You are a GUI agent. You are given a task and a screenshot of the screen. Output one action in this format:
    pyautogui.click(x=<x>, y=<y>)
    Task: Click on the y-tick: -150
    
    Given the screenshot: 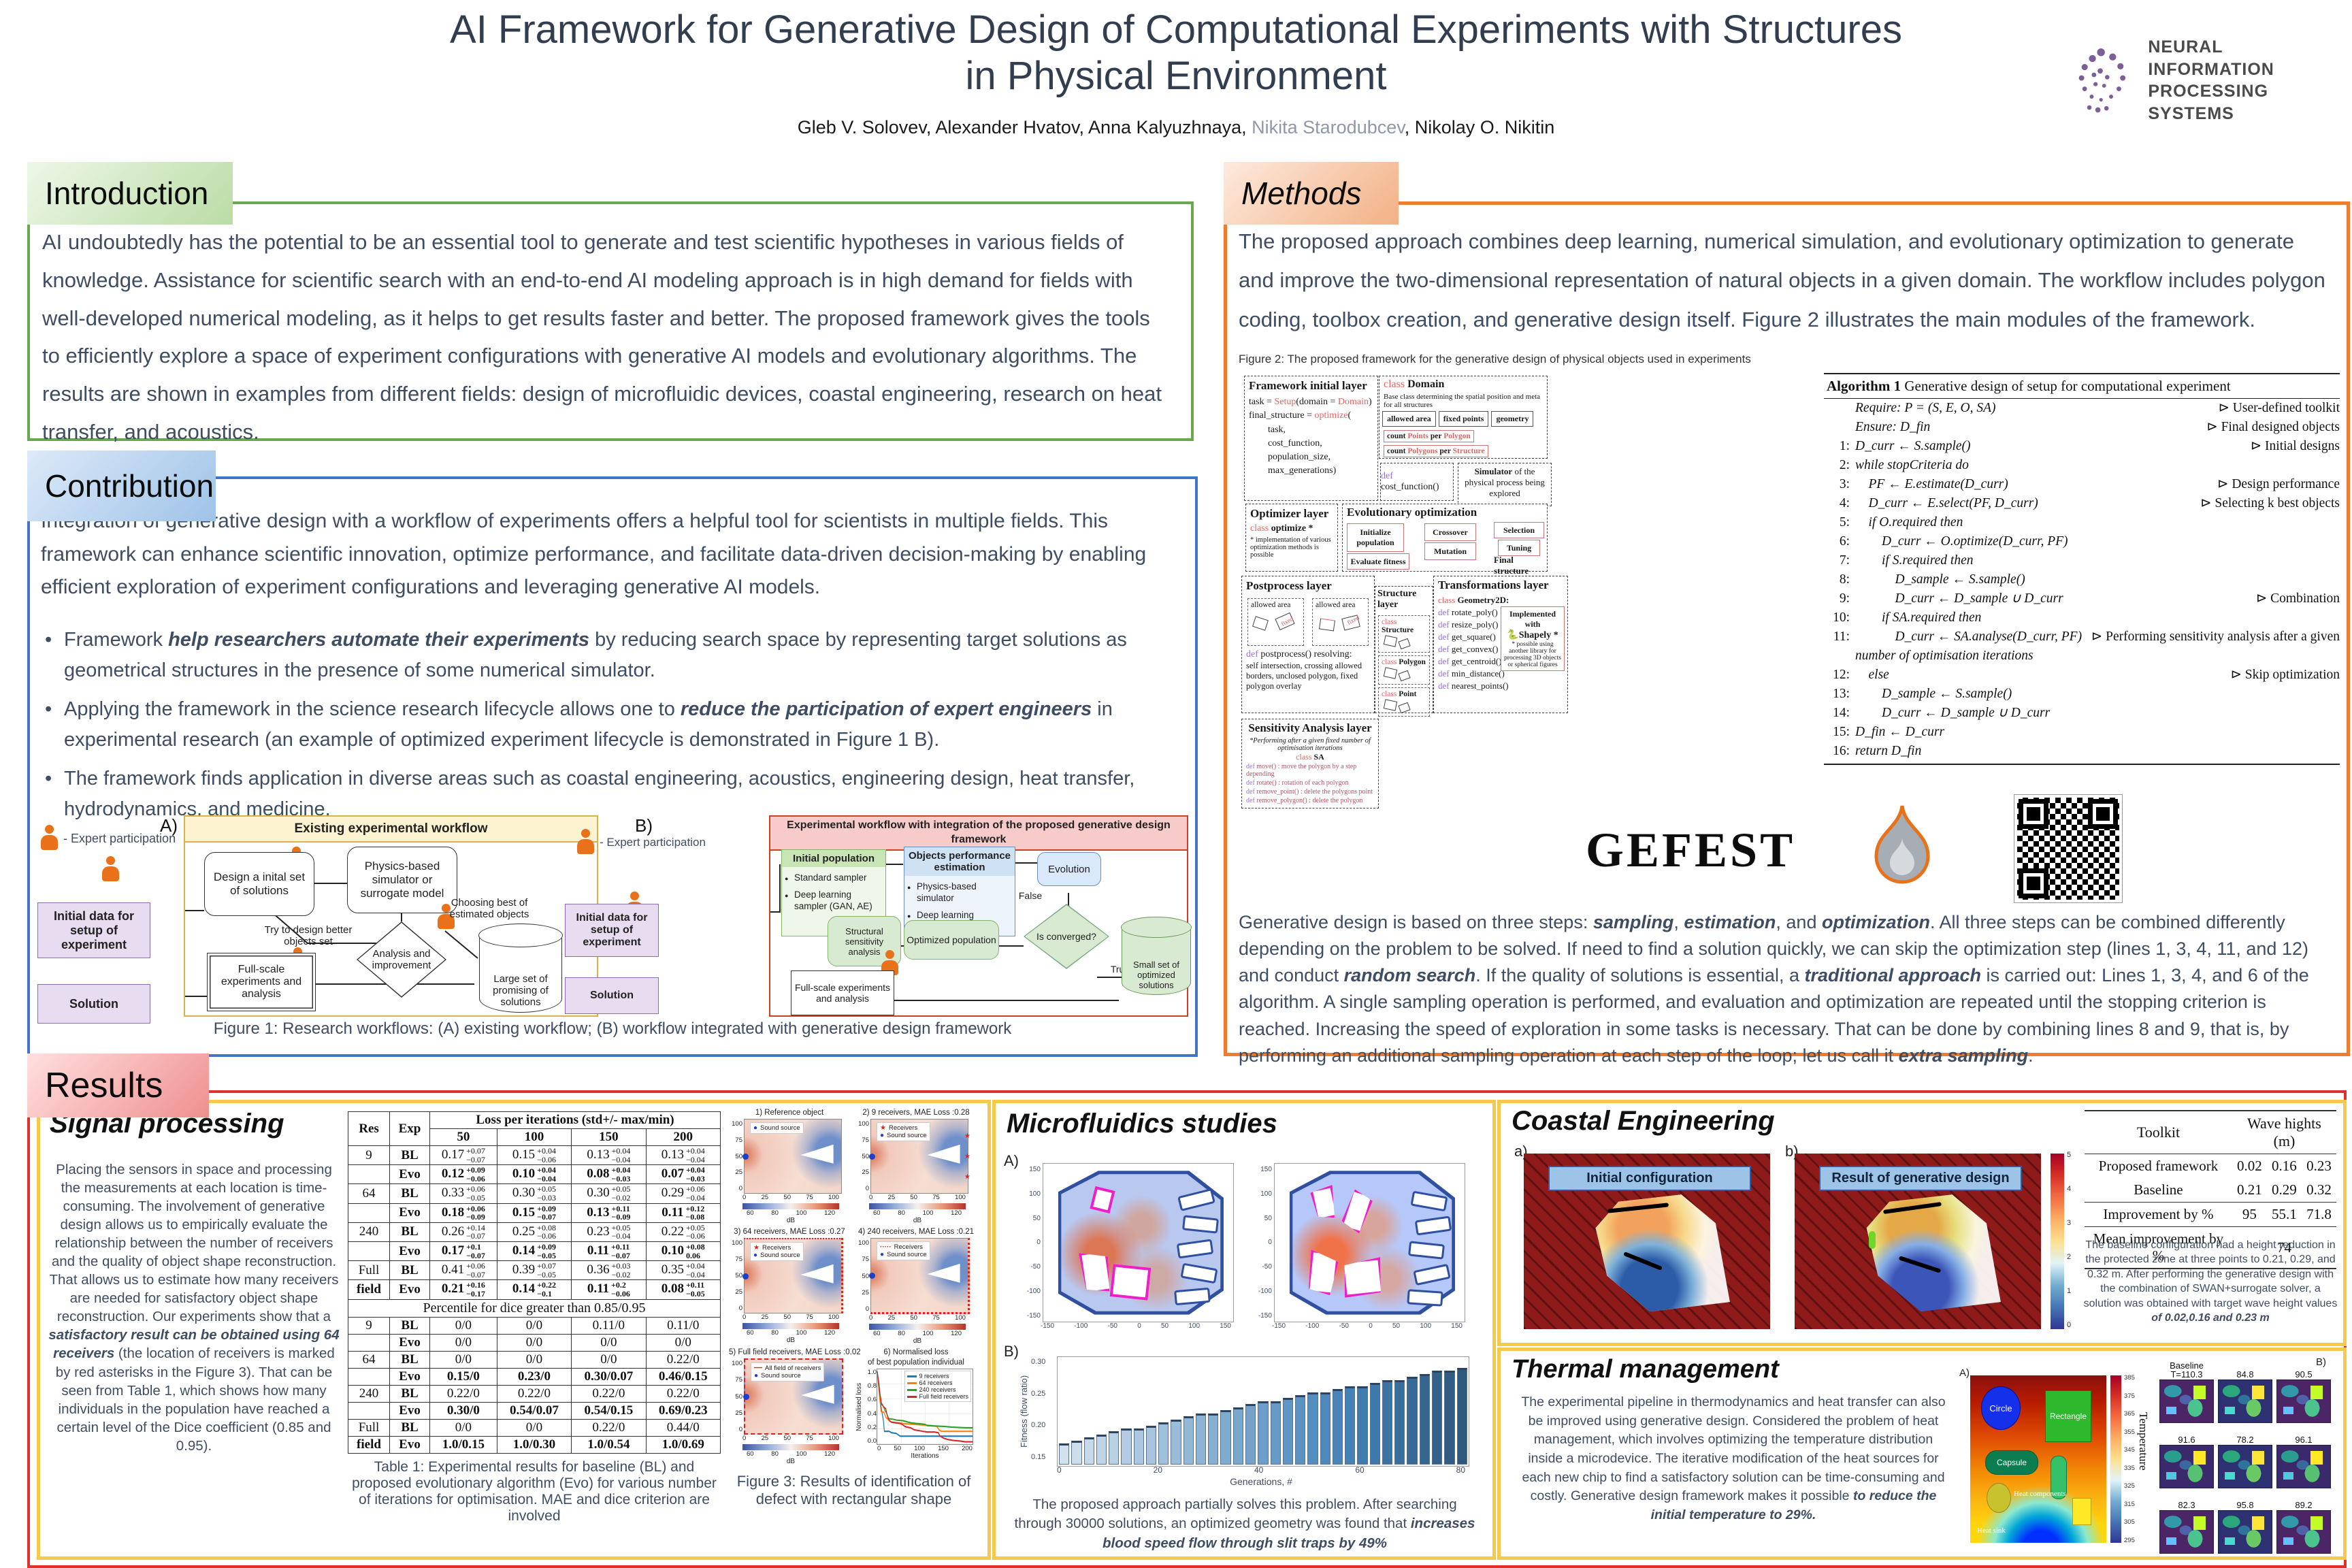 What is the action you would take?
    pyautogui.click(x=1033, y=1315)
    